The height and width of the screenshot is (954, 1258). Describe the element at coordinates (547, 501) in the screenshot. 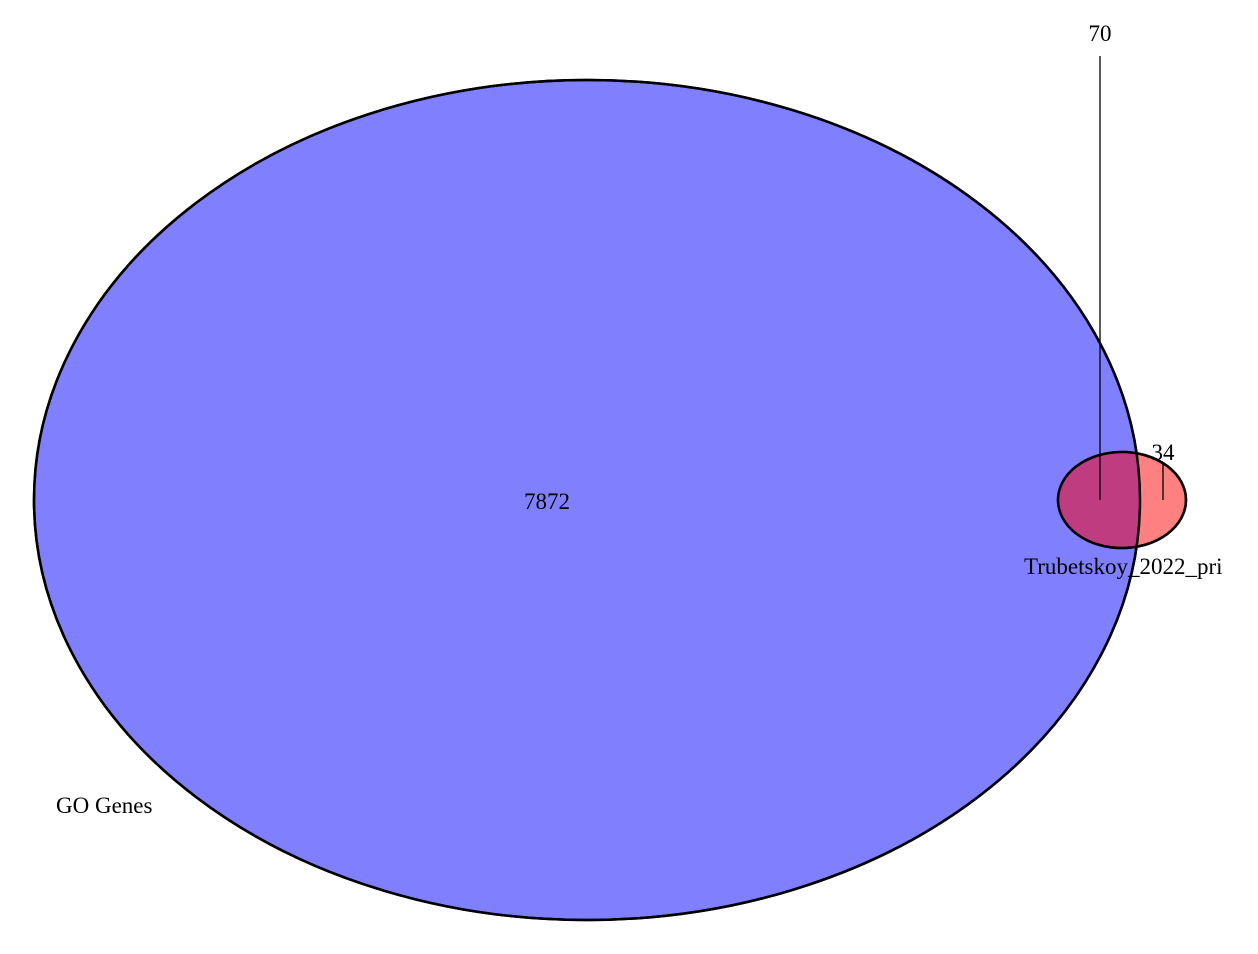

I see `go-only-count: 7872` at that location.